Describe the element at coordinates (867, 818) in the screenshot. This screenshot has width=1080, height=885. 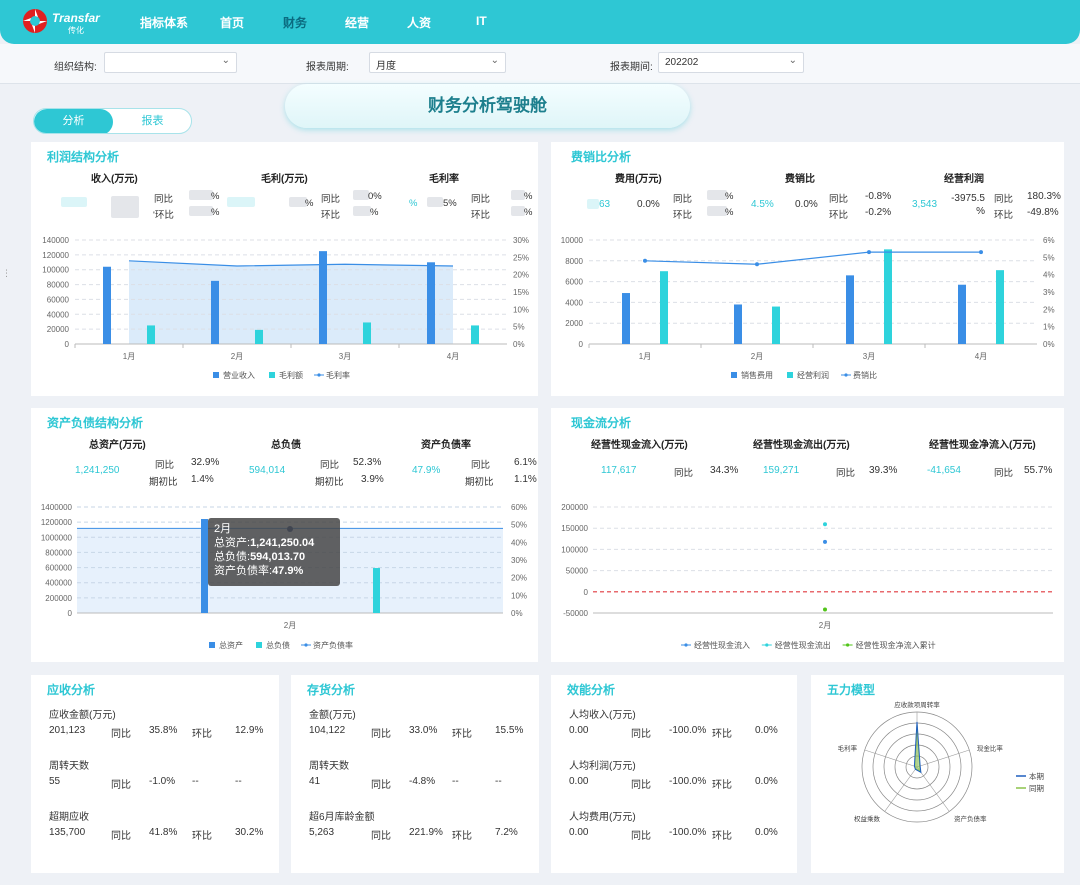
I see `radar-axis-label: 权益乘数` at that location.